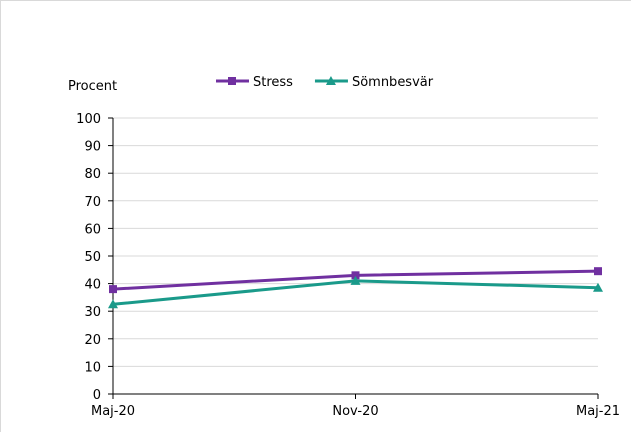 The image size is (631, 432). I want to click on y-axis-label: Procent, so click(92, 86).